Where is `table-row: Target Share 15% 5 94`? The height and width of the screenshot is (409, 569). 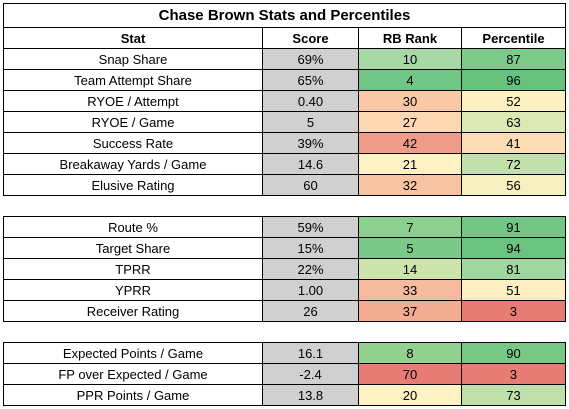
table-row: Target Share 15% 5 94 is located at coordinates (284, 248).